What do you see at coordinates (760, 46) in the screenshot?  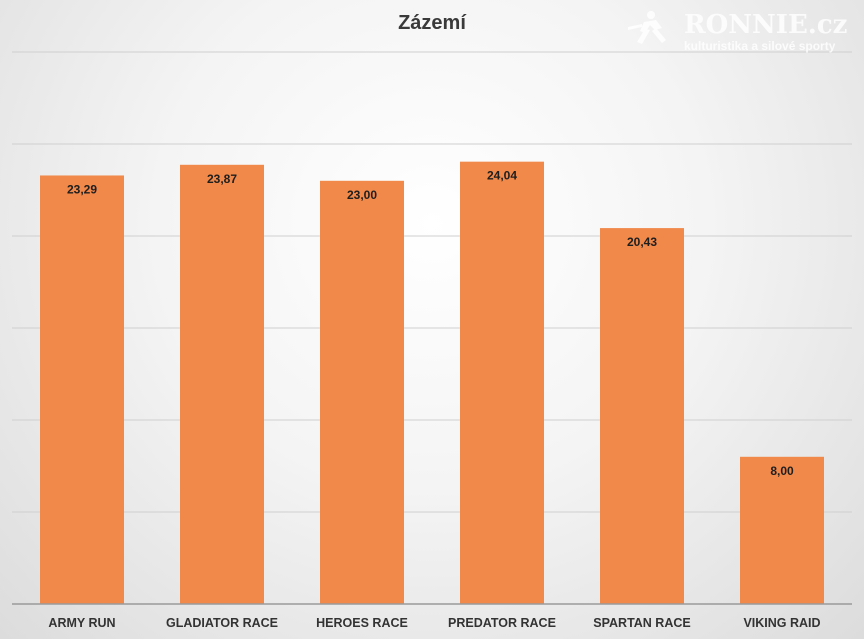 I see `watermark-tagline: kulturistika a silové sporty` at bounding box center [760, 46].